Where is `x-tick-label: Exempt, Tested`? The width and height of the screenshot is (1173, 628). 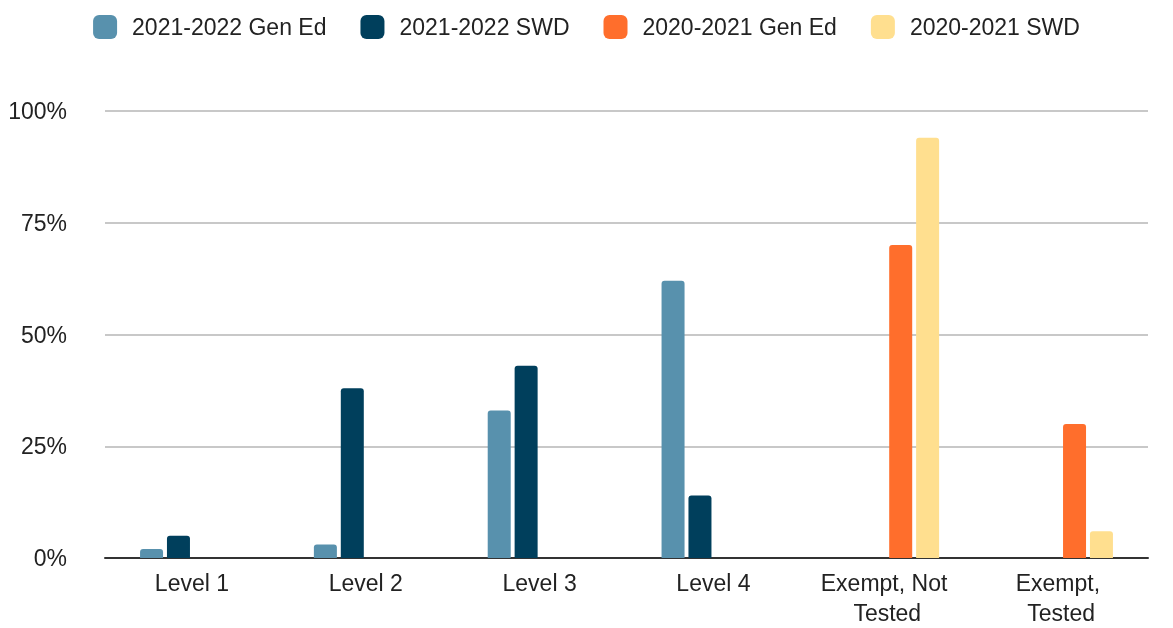 x-tick-label: Exempt, Tested is located at coordinates (1061, 598).